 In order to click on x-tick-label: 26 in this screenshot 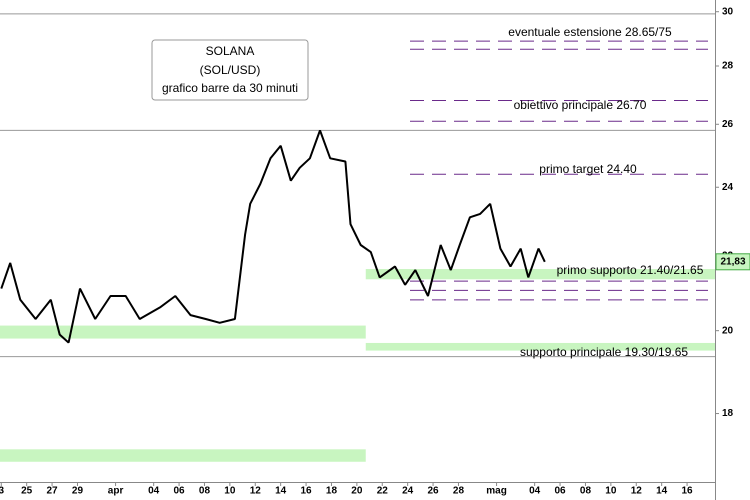, I will do `click(434, 491)`.